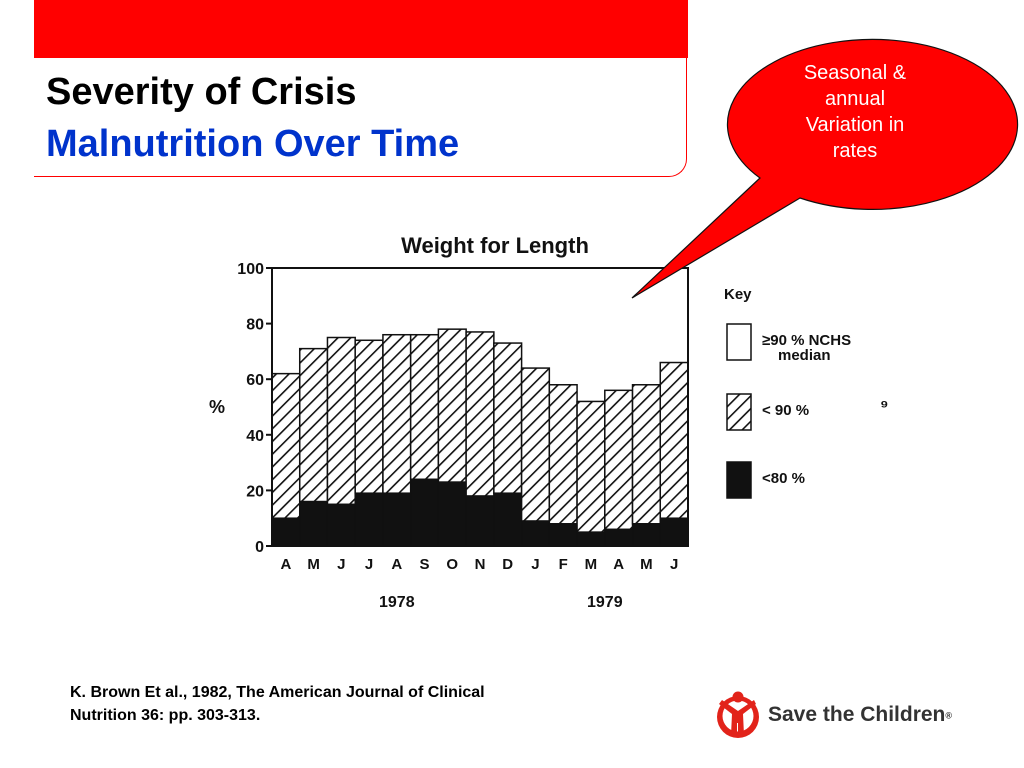 The width and height of the screenshot is (1024, 768). Describe the element at coordinates (253, 144) in the screenshot. I see `slide-subtitle: Malnutrition Over Time` at that location.